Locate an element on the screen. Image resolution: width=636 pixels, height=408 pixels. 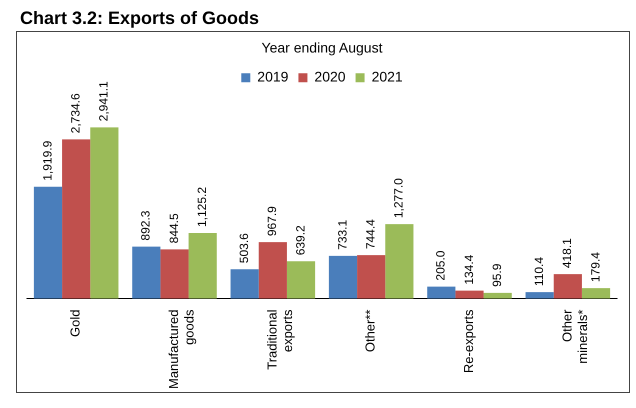
data-label: 744.4 is located at coordinates (370, 234).